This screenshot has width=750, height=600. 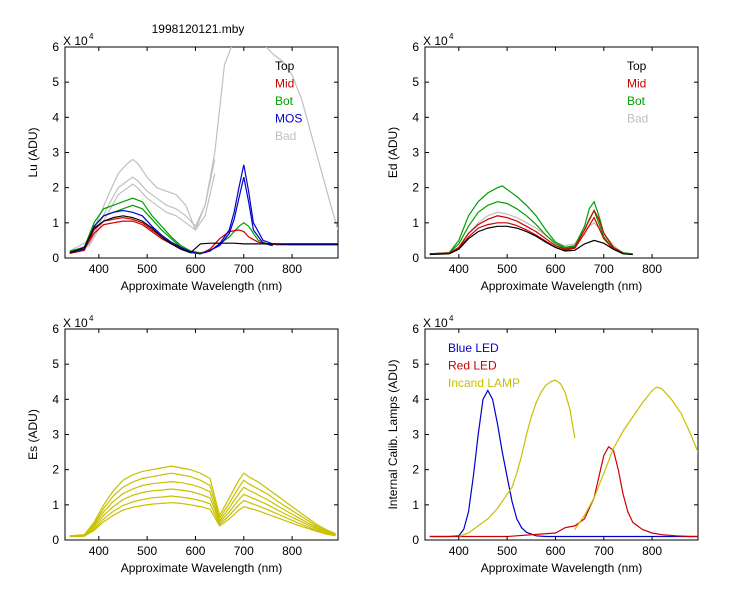 I want to click on series-line-bad, so click(x=142, y=206).